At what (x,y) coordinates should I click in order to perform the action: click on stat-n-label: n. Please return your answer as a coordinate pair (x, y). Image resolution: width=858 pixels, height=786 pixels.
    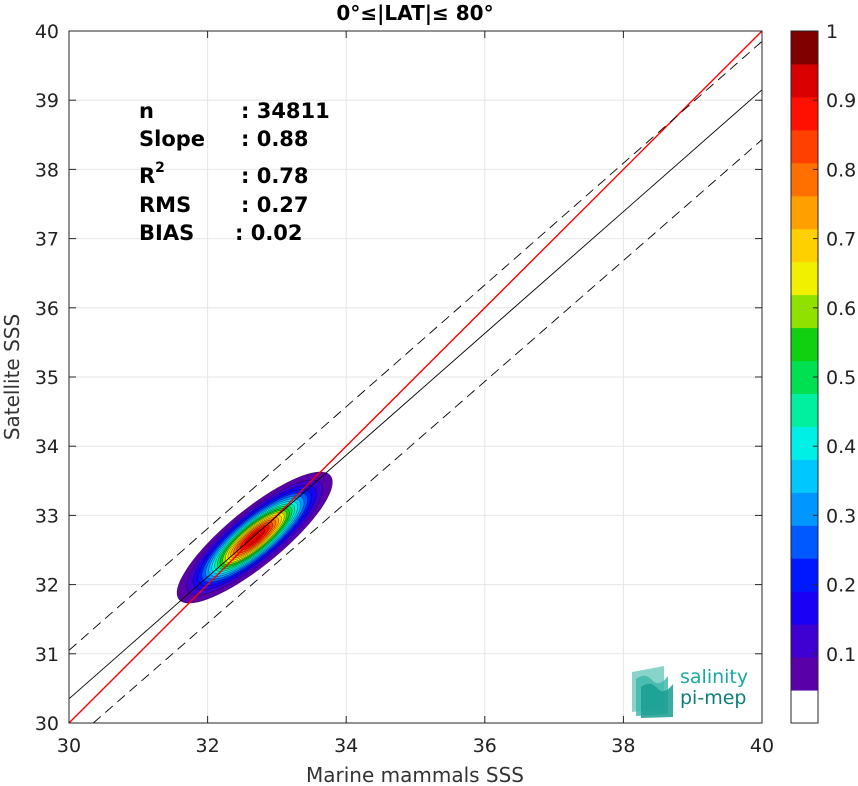
    Looking at the image, I should click on (146, 111).